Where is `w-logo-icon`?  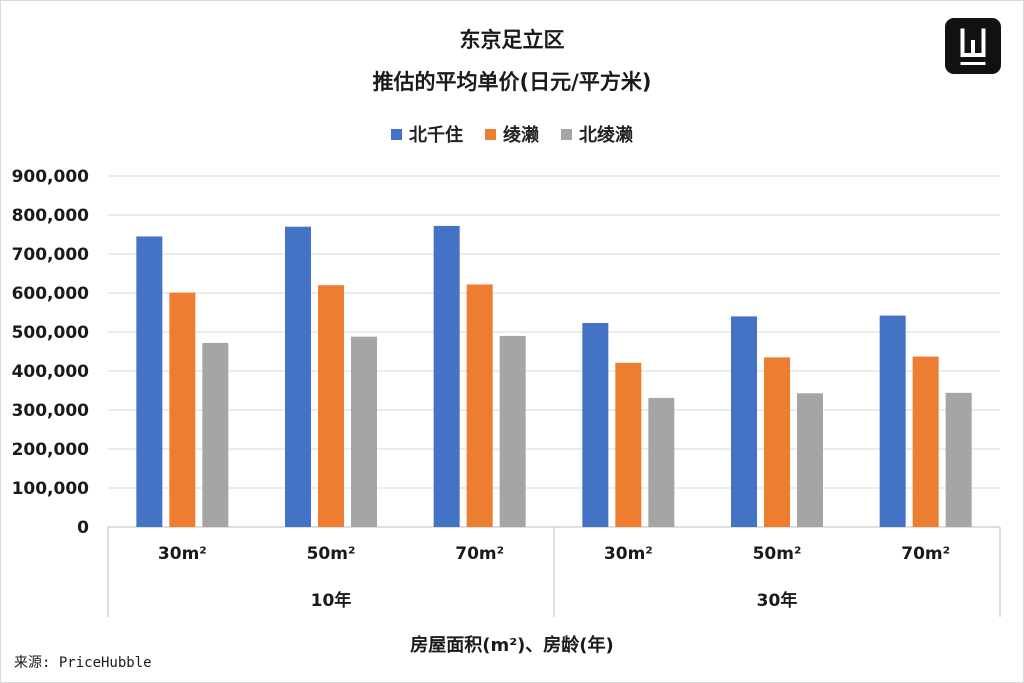
w-logo-icon is located at coordinates (973, 46).